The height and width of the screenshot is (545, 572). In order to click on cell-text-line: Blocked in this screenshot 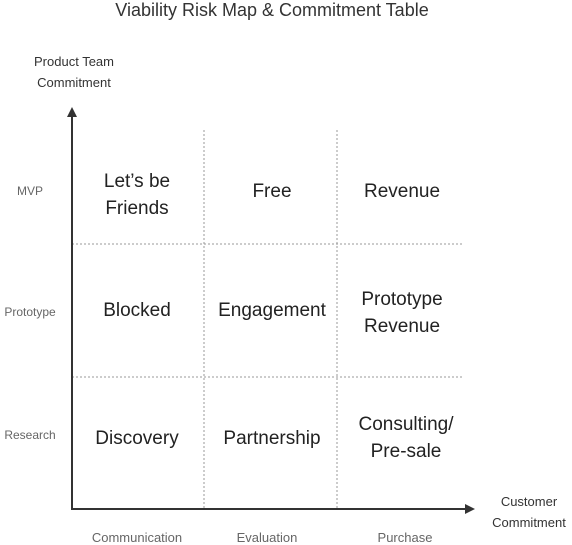, I will do `click(137, 310)`.